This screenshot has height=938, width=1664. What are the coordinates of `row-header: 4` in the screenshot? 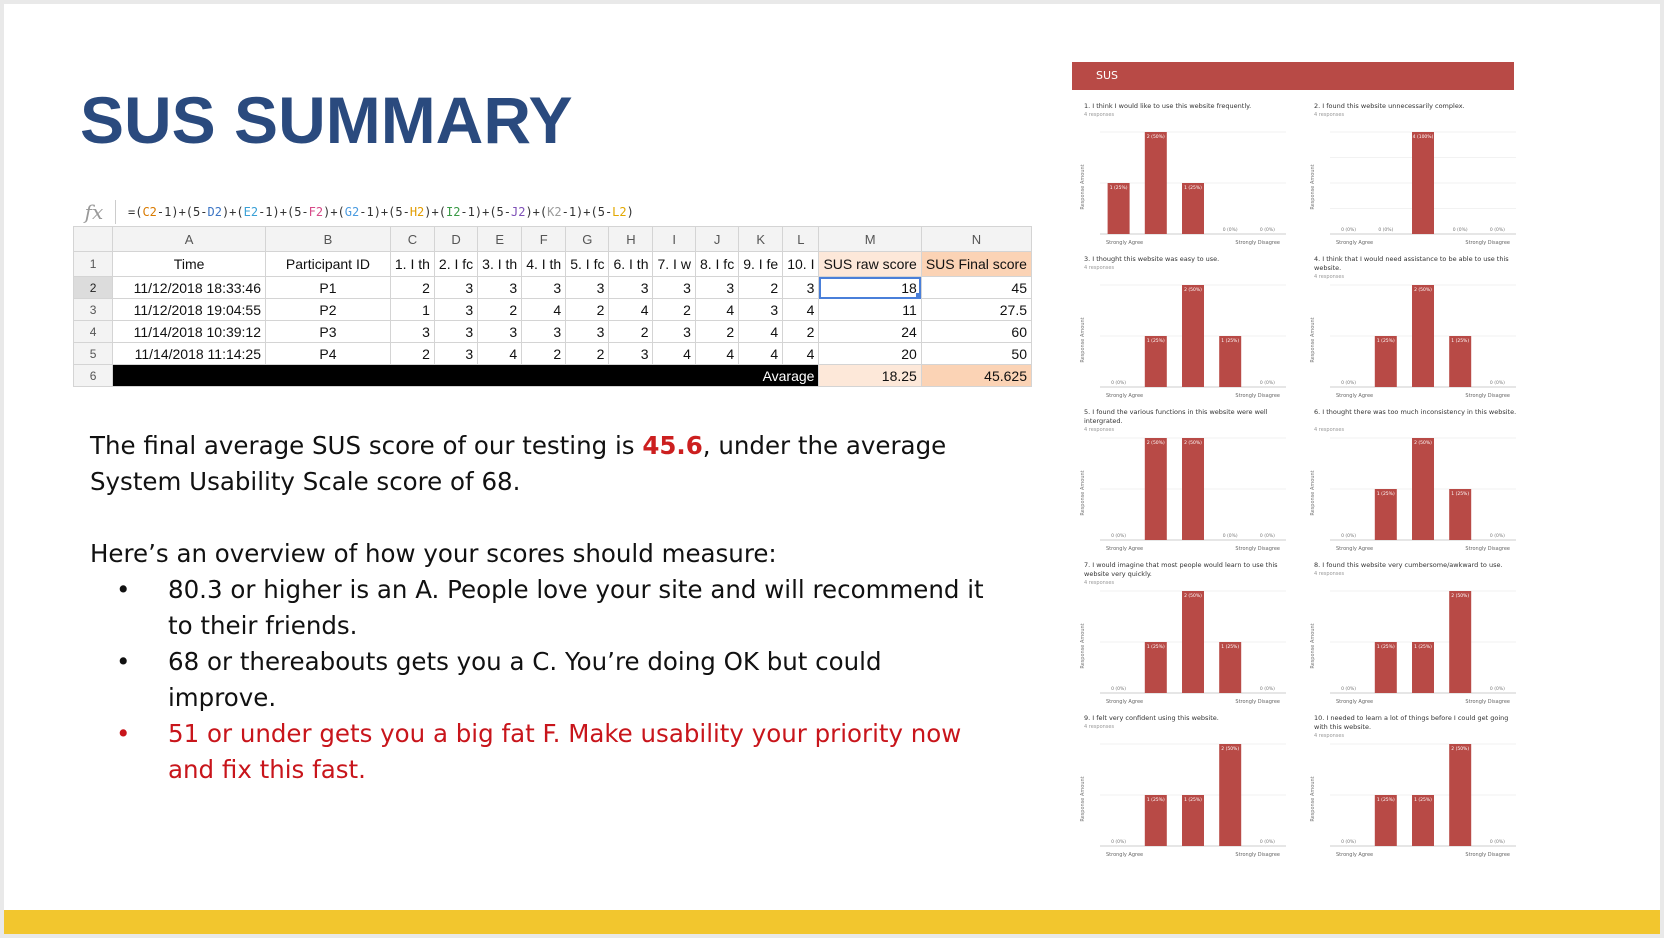 It's located at (93, 331).